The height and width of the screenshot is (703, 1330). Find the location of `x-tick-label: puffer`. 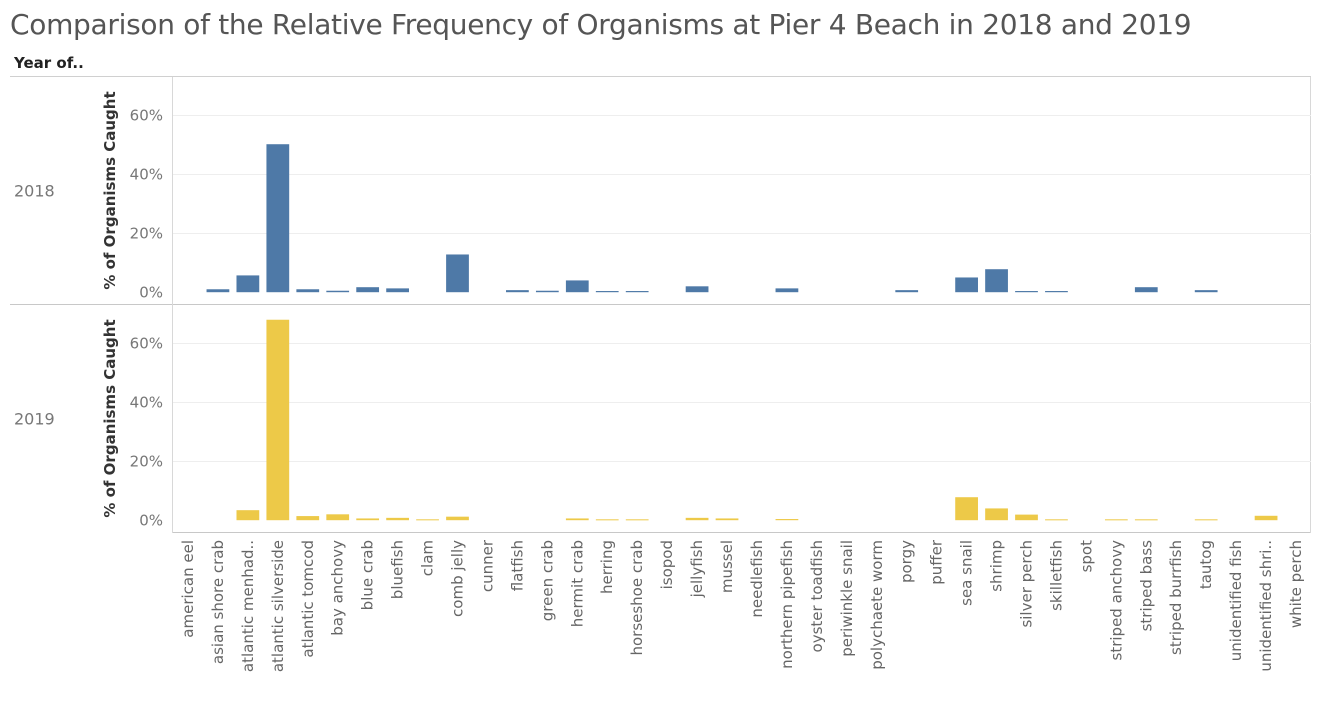

x-tick-label: puffer is located at coordinates (937, 562).